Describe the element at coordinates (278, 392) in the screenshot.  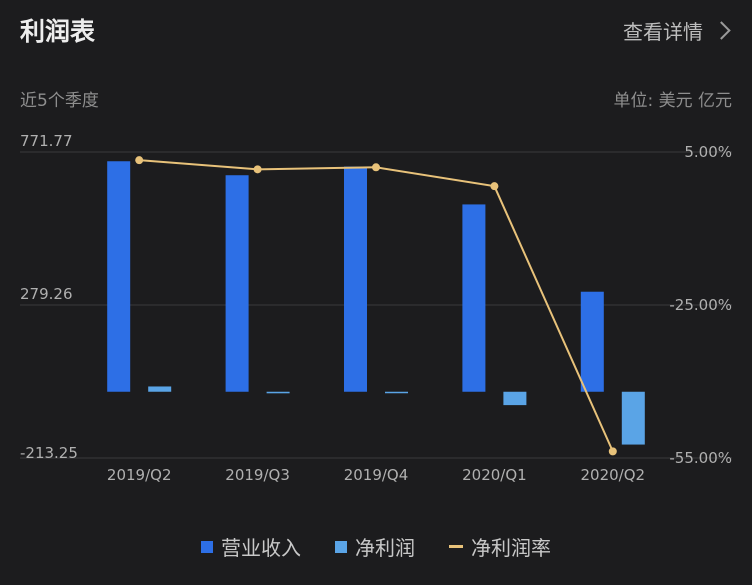
I see `bar-net-profit-2019/Q3` at that location.